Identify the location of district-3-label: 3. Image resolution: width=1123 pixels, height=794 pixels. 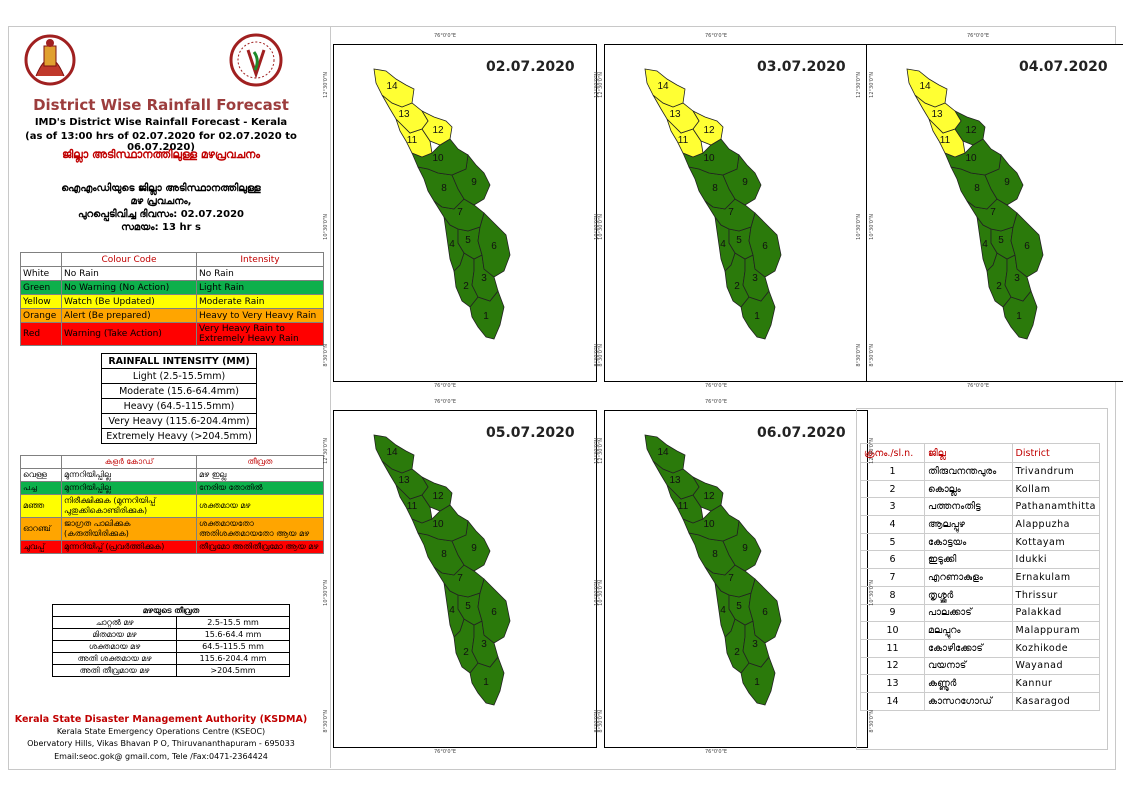
(484, 644).